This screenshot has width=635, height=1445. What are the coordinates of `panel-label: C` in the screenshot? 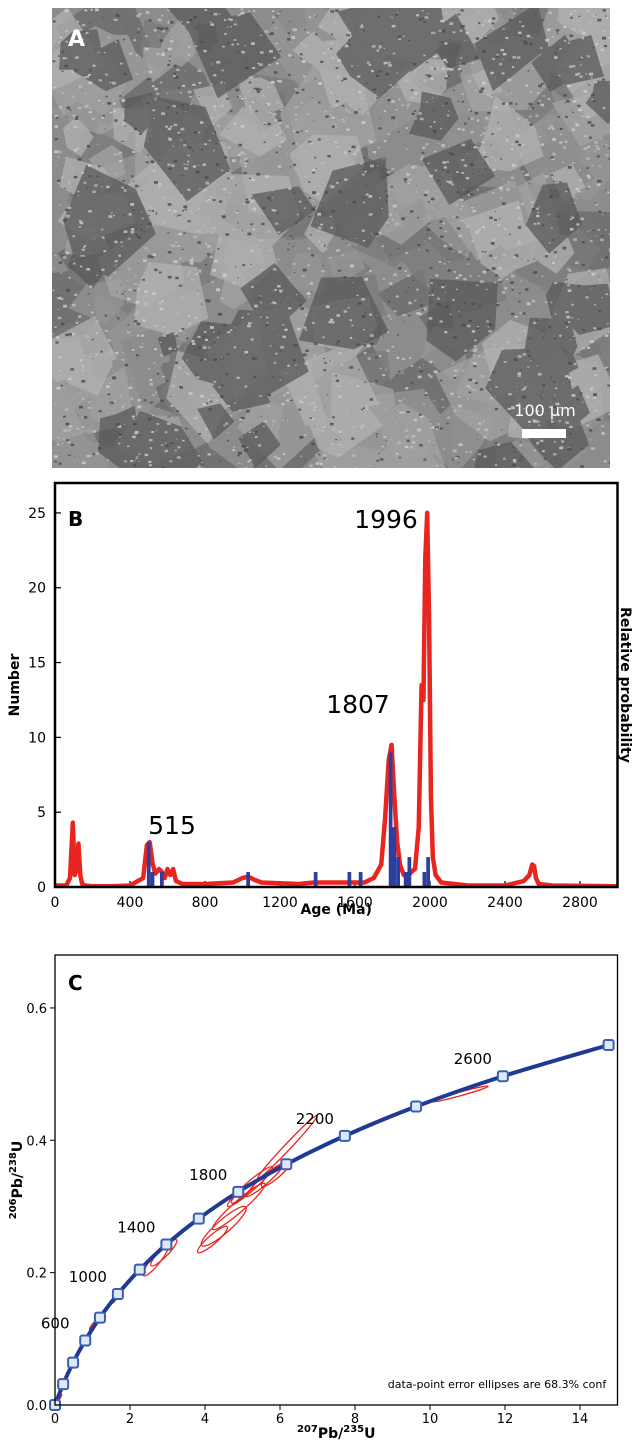 It's located at (75, 983).